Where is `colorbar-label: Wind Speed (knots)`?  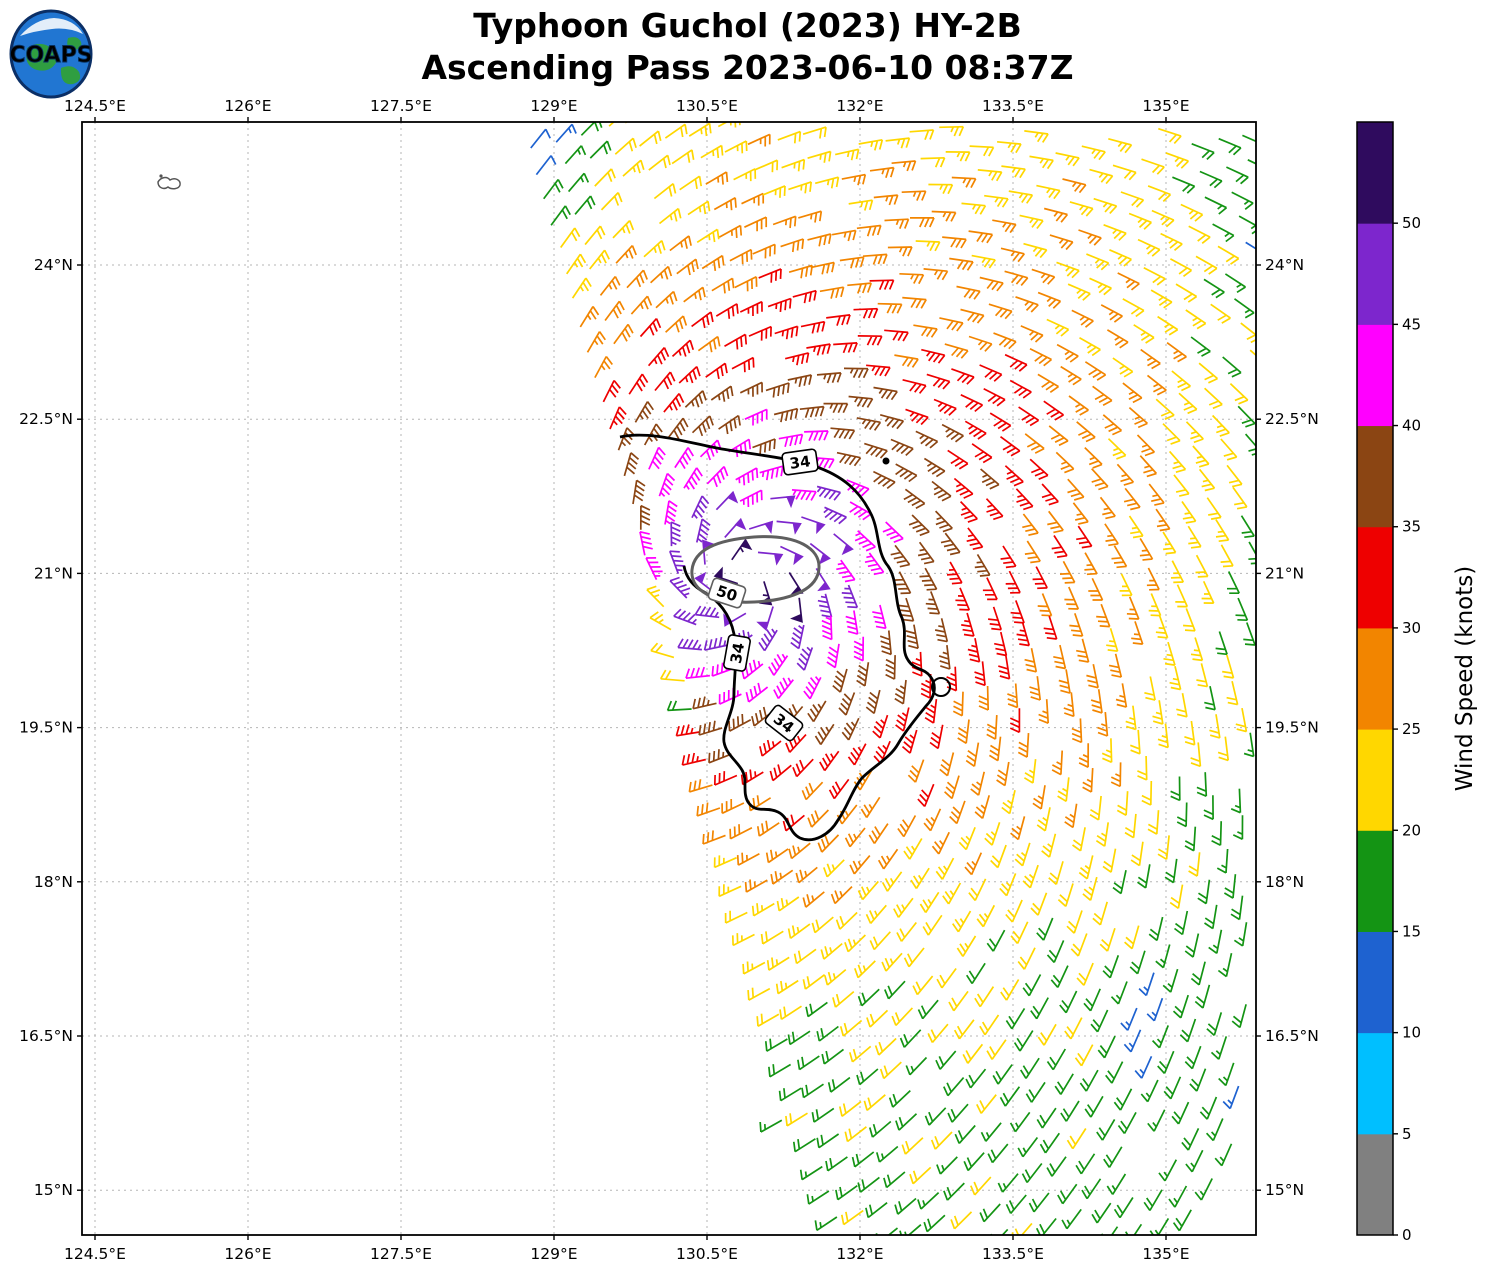 colorbar-label: Wind Speed (knots) is located at coordinates (1465, 678).